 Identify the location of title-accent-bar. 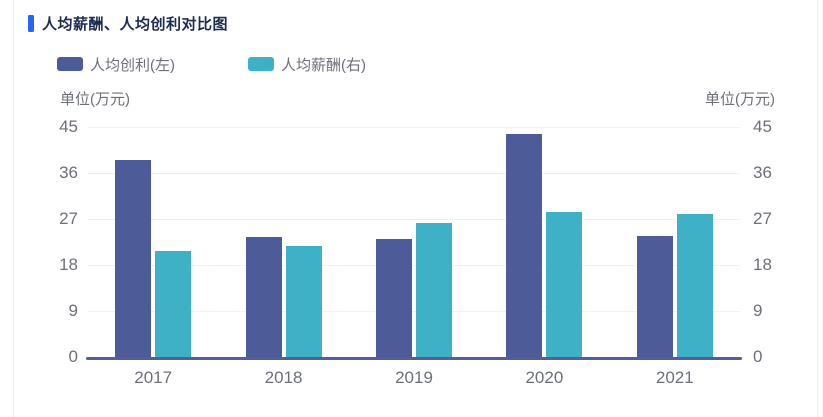
(31, 23).